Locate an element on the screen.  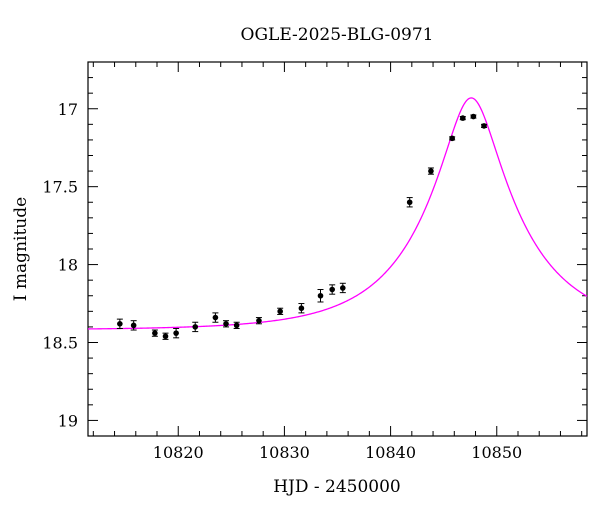
x-tick-label: 10840 is located at coordinates (390, 452).